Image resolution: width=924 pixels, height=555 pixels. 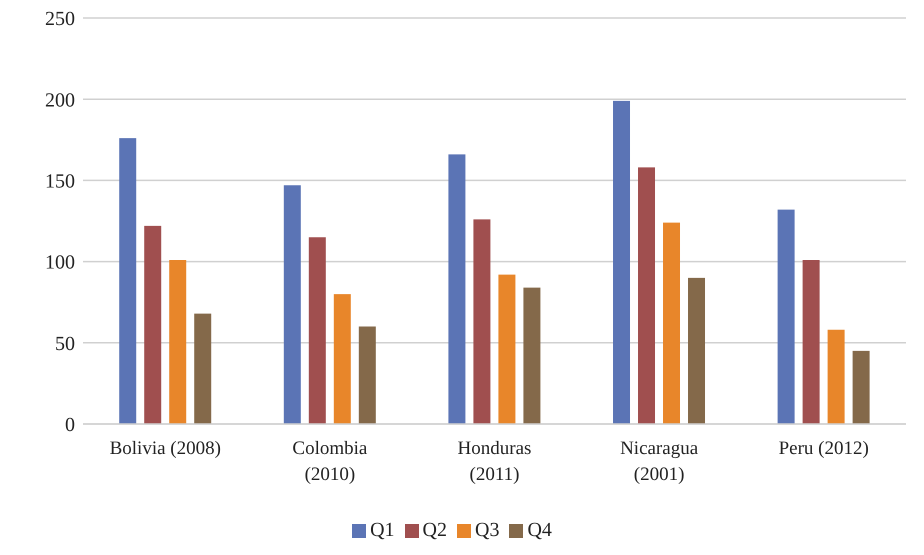 What do you see at coordinates (539, 530) in the screenshot?
I see `legend-label: Q4` at bounding box center [539, 530].